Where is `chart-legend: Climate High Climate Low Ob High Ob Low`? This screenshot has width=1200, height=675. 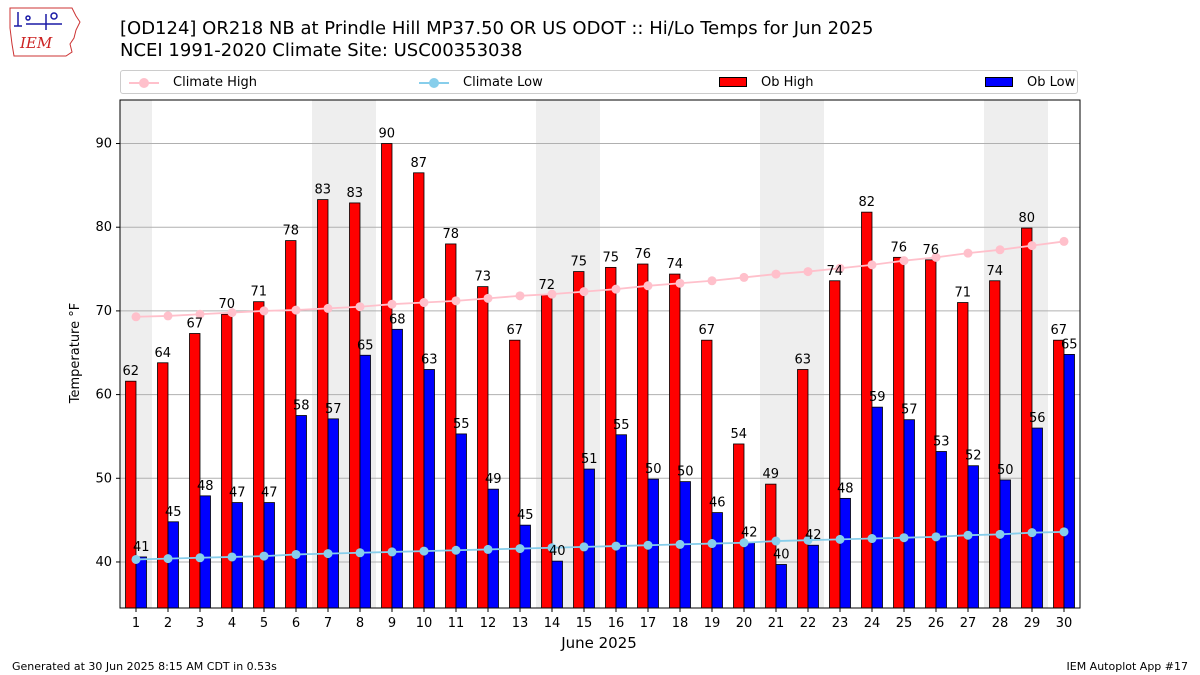 chart-legend: Climate High Climate Low Ob High Ob Low is located at coordinates (599, 82).